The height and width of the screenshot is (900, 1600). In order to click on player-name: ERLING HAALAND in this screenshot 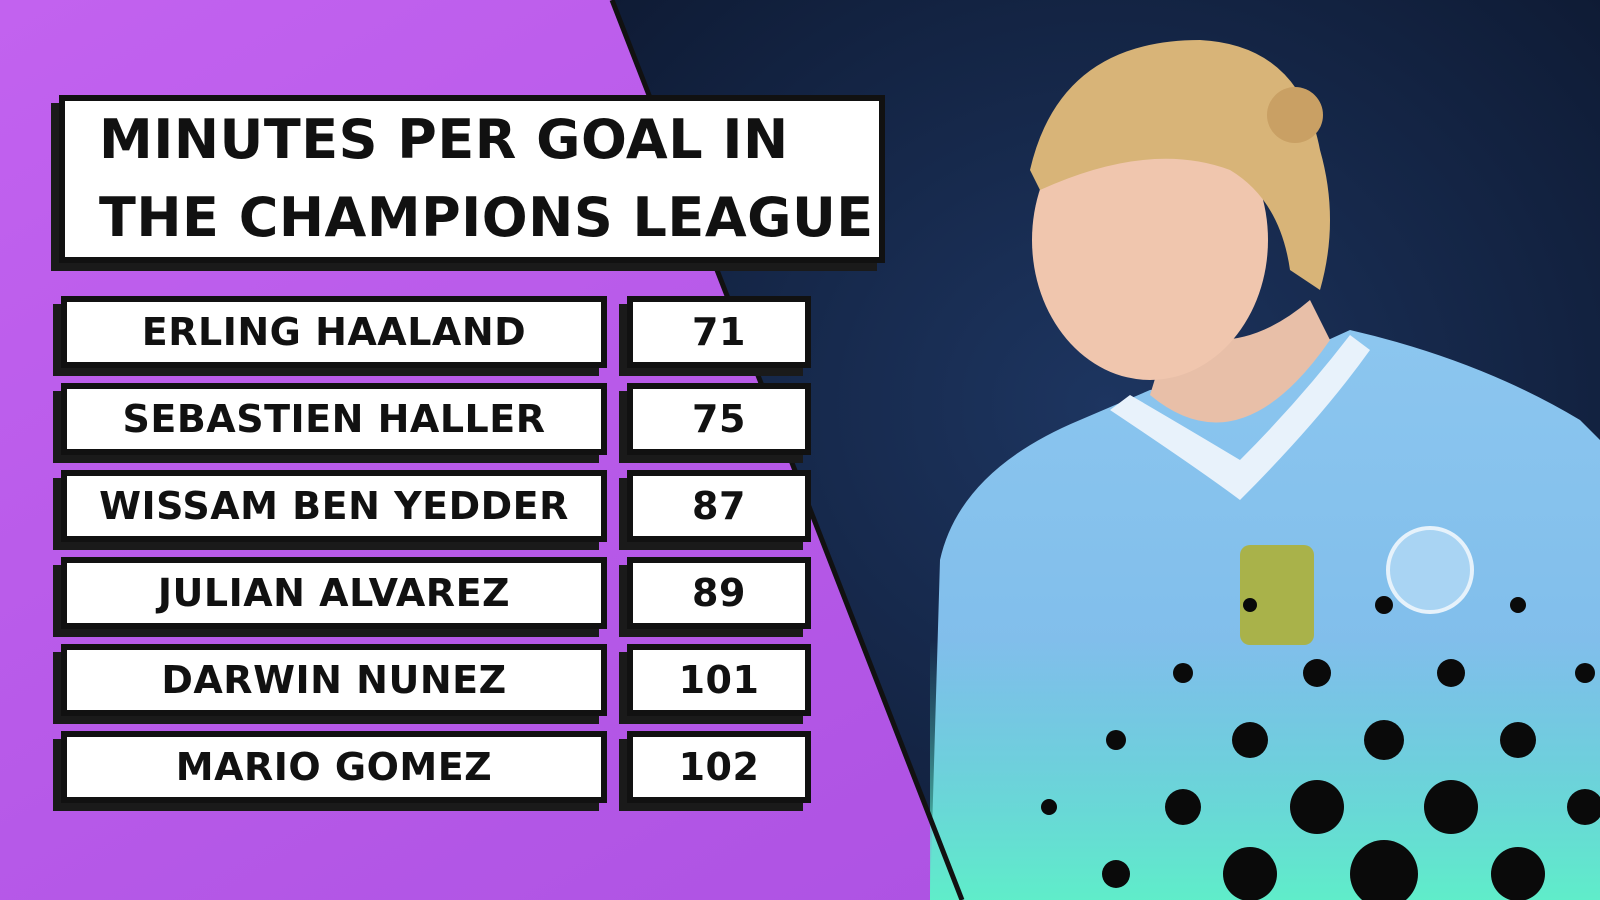, I will do `click(334, 332)`.